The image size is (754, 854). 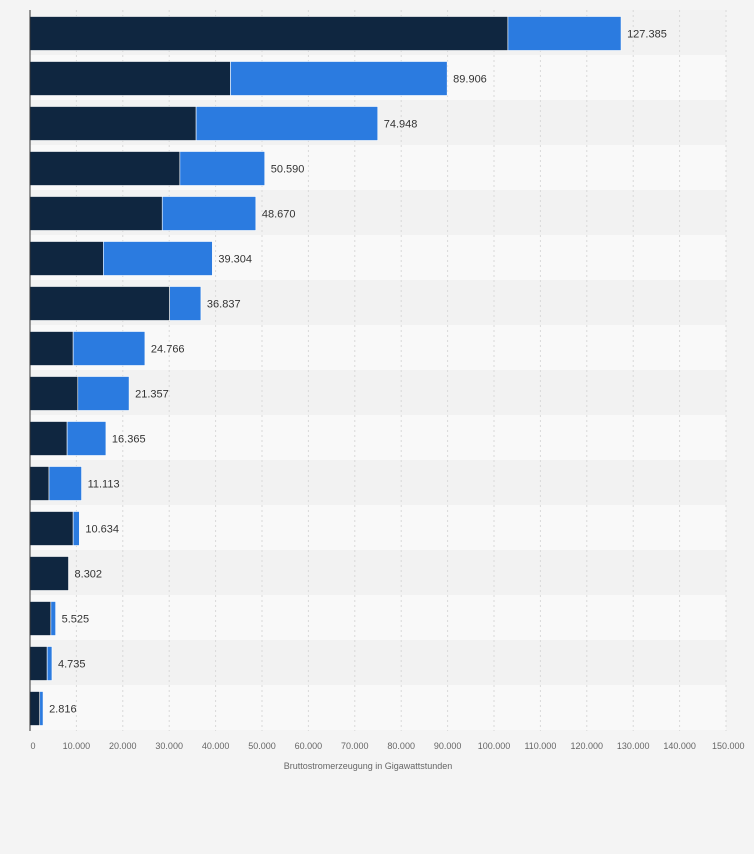 What do you see at coordinates (288, 170) in the screenshot?
I see `data-label: 50.590` at bounding box center [288, 170].